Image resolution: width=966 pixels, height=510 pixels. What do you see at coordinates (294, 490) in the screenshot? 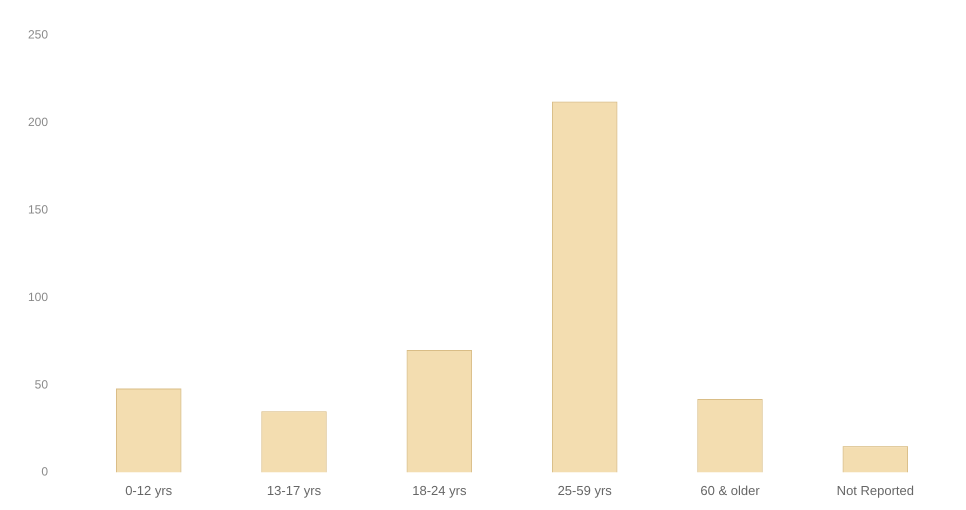
I see `x-tick-label: 13-17 yrs` at bounding box center [294, 490].